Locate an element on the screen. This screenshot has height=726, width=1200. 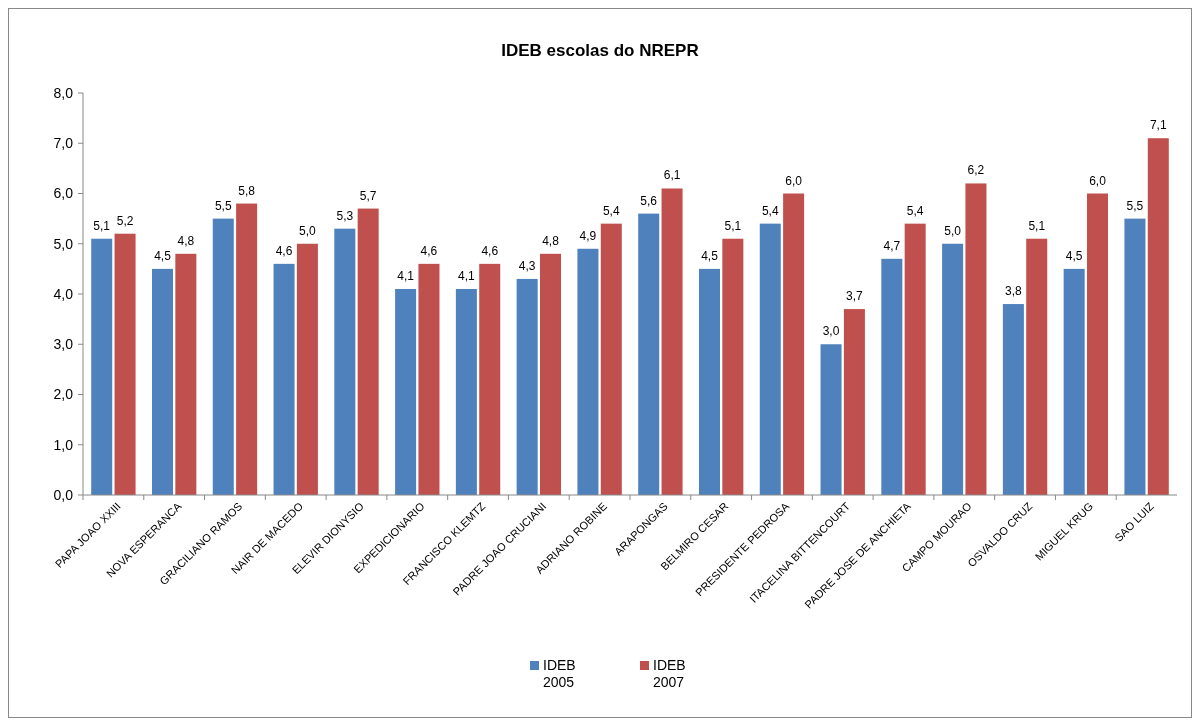
y-tick-label: 7,0 is located at coordinates (63, 143).